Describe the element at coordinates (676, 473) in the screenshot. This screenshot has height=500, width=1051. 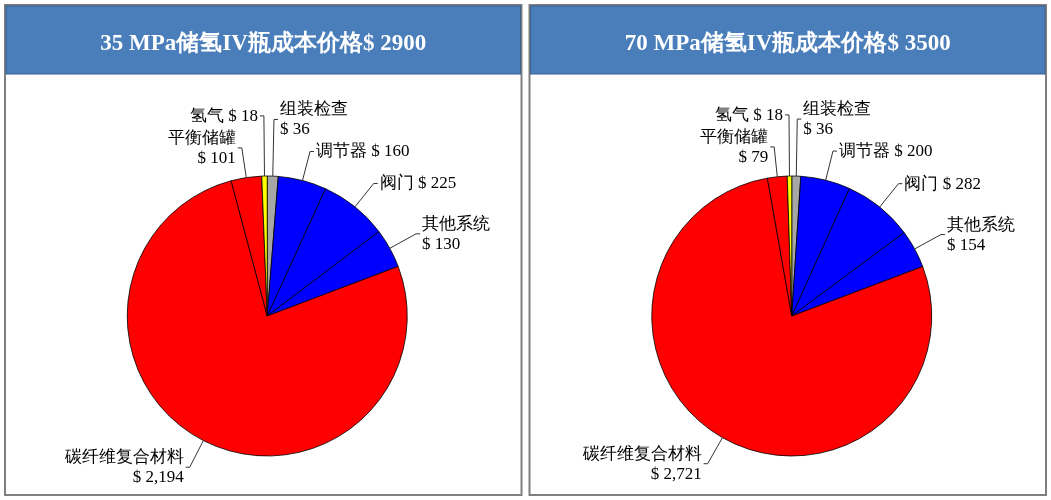
I see `data-label: $ 2,721` at that location.